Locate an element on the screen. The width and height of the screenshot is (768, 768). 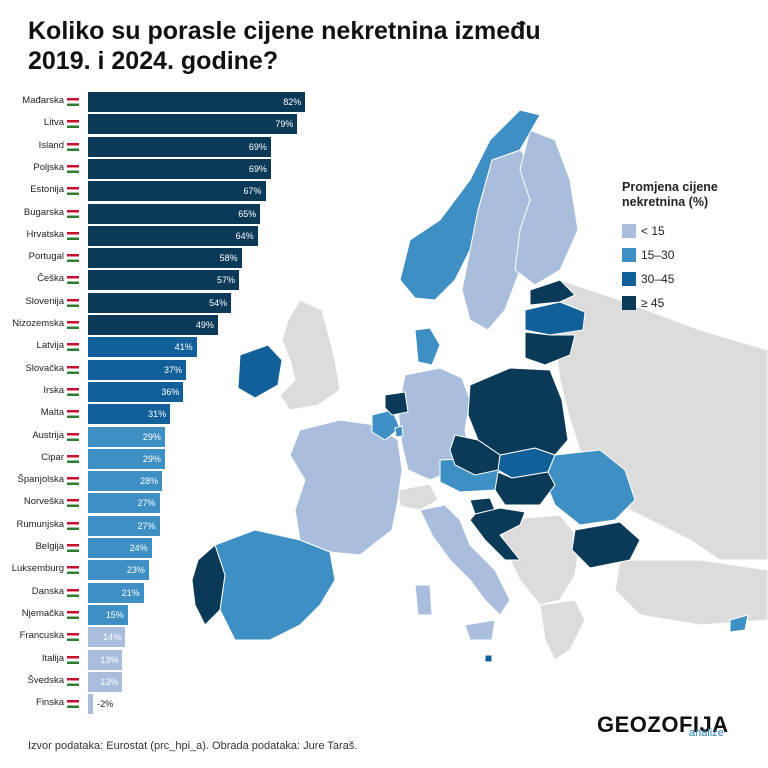
bar-value-label: 69% is located at coordinates (257, 146).